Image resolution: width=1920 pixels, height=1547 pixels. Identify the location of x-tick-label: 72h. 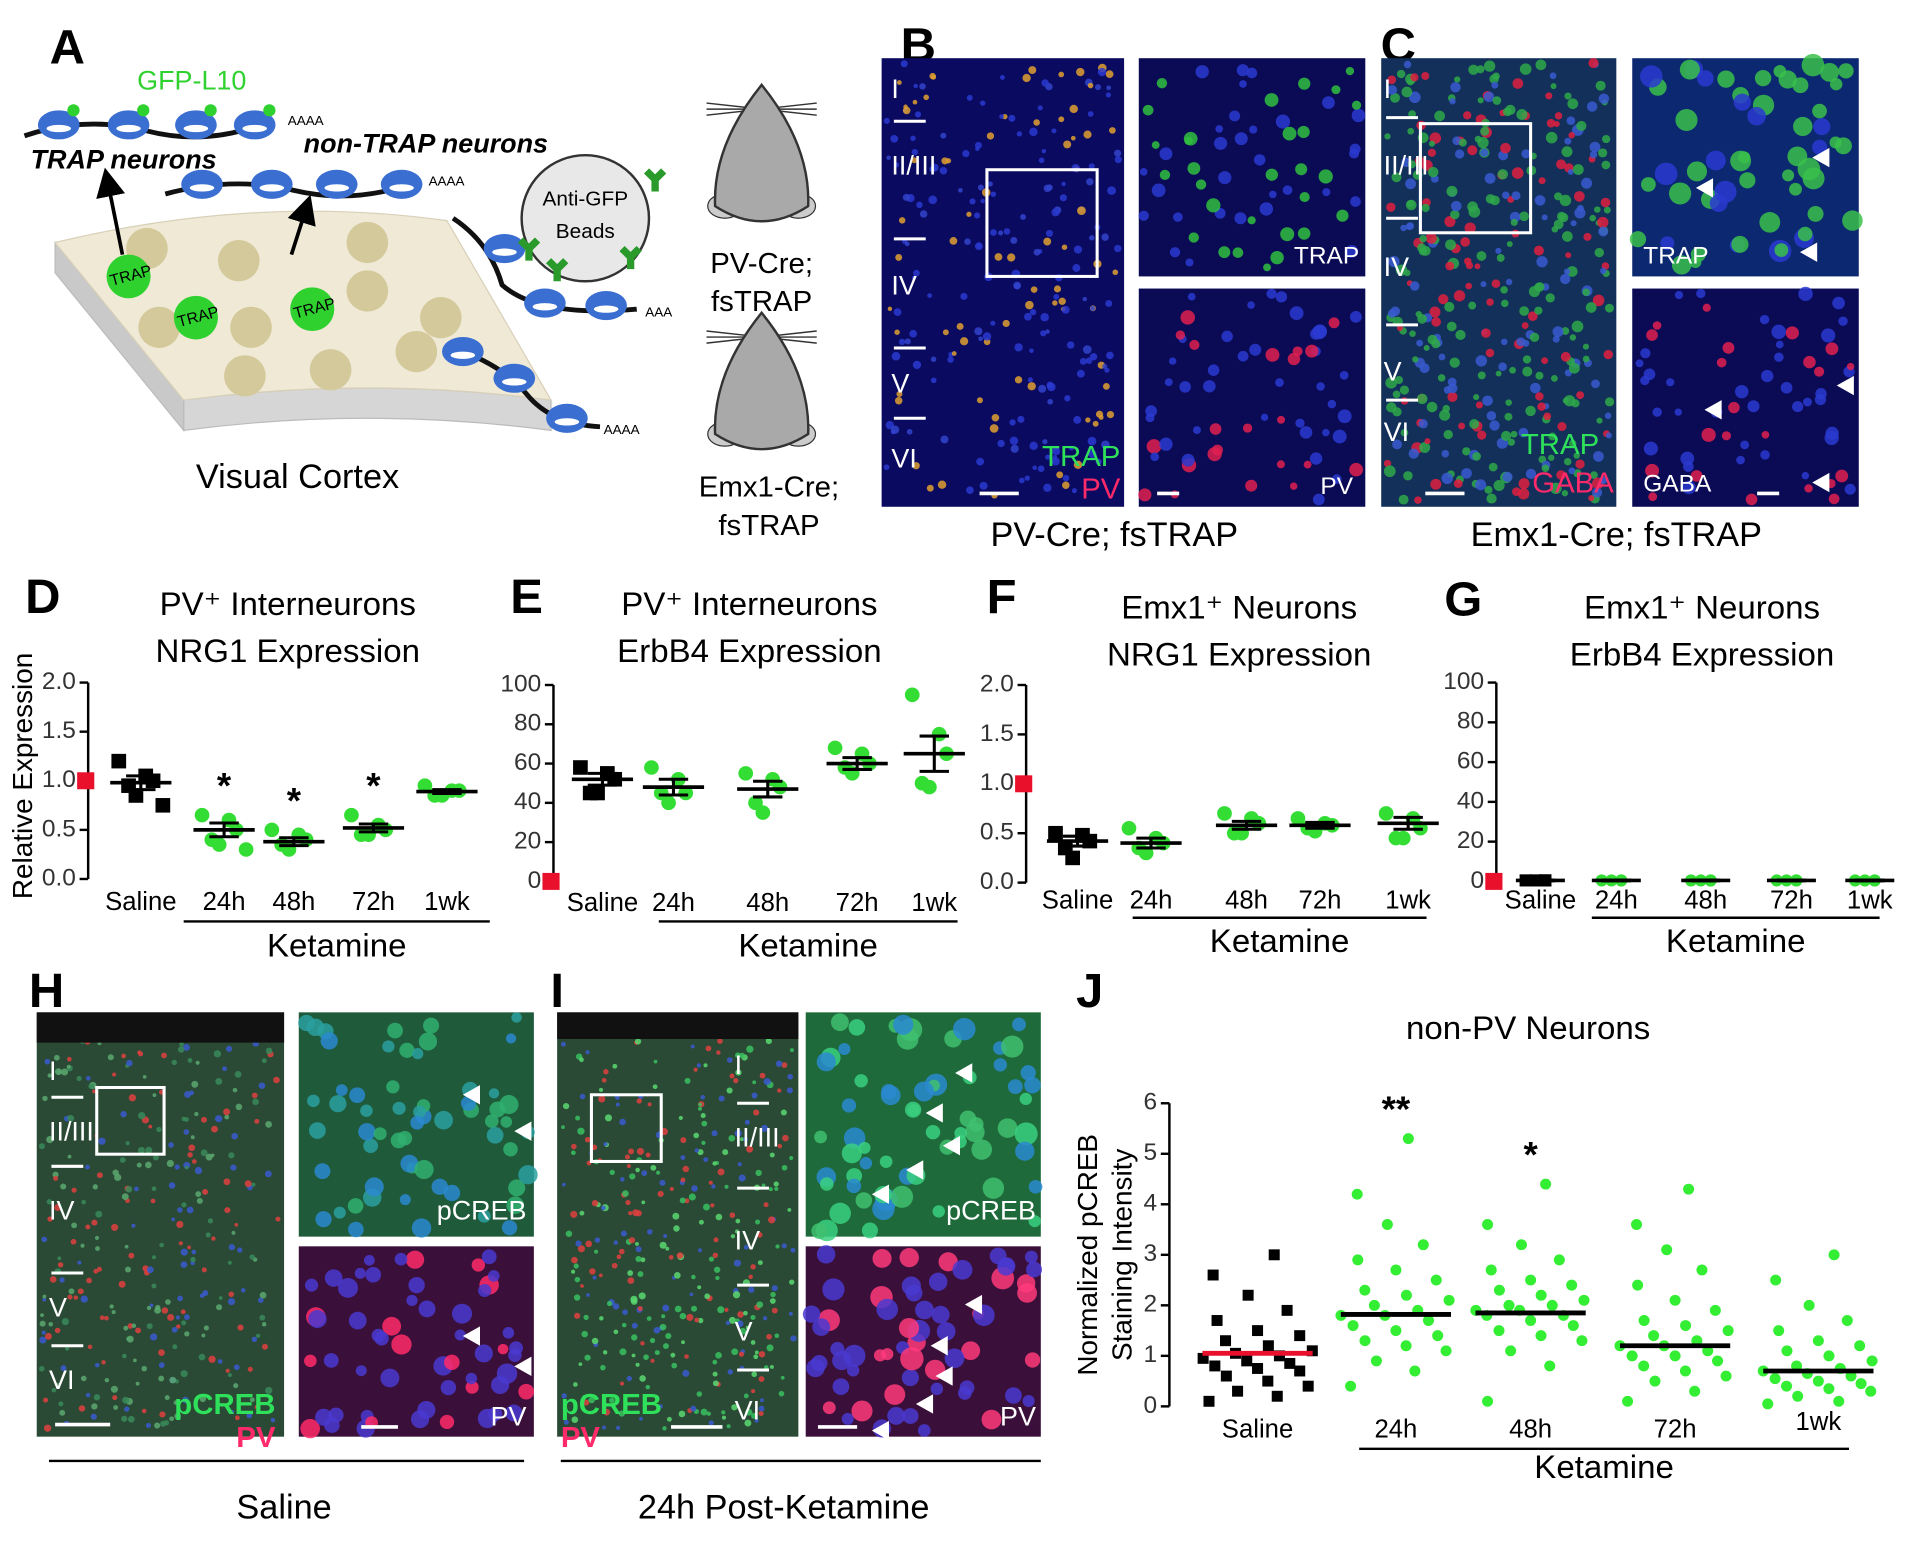
(1791, 901).